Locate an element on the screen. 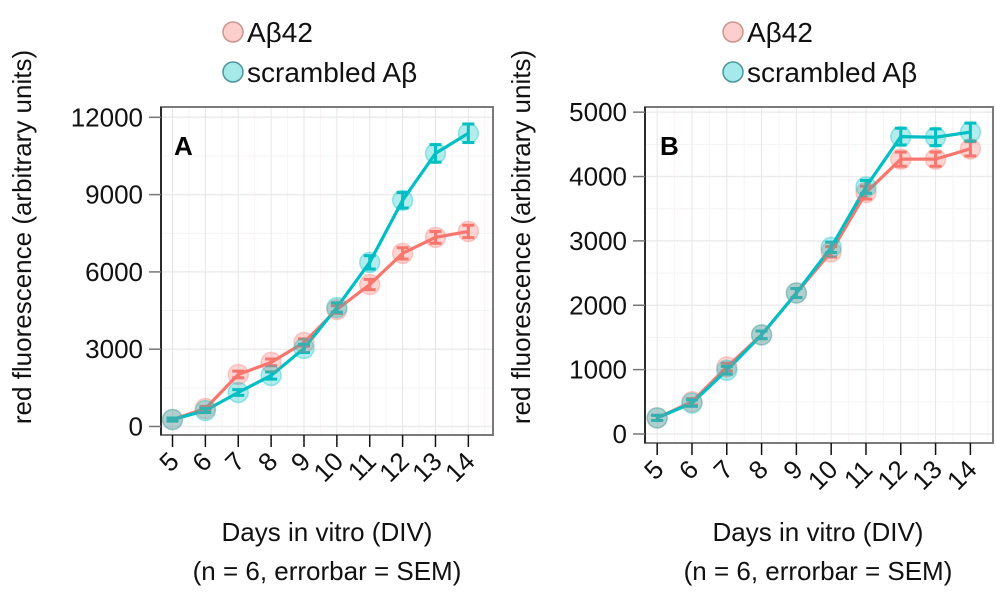  x-tick-label: 6 is located at coordinates (201, 461).